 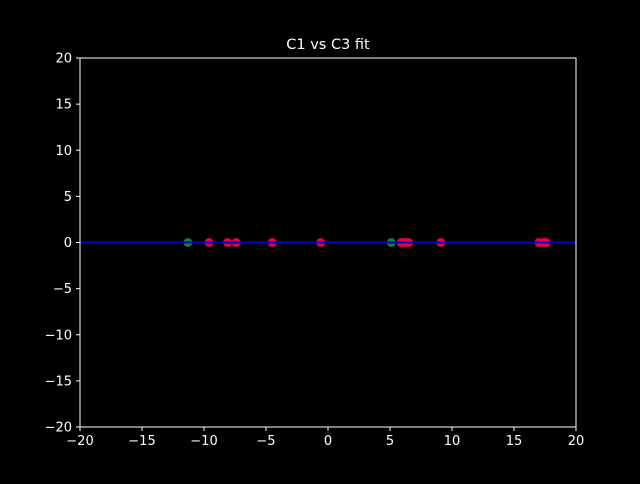 What do you see at coordinates (265, 441) in the screenshot?
I see `x-tick-label: −5` at bounding box center [265, 441].